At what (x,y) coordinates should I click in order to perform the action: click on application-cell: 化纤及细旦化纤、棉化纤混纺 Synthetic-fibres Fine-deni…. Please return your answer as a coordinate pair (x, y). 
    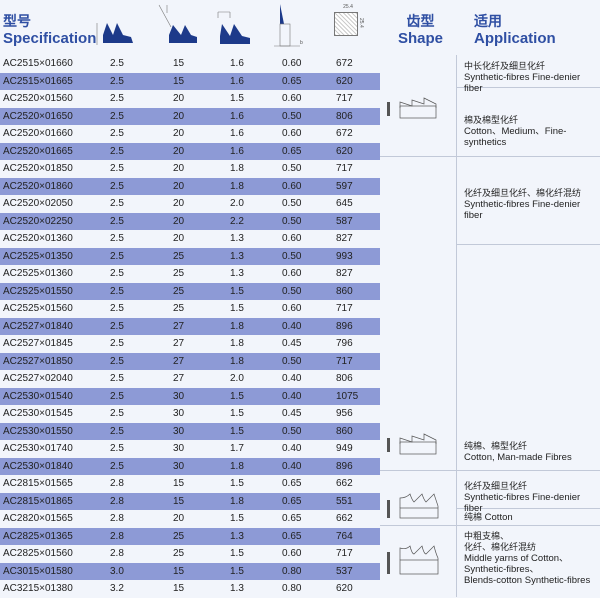
    Looking at the image, I should click on (532, 204).